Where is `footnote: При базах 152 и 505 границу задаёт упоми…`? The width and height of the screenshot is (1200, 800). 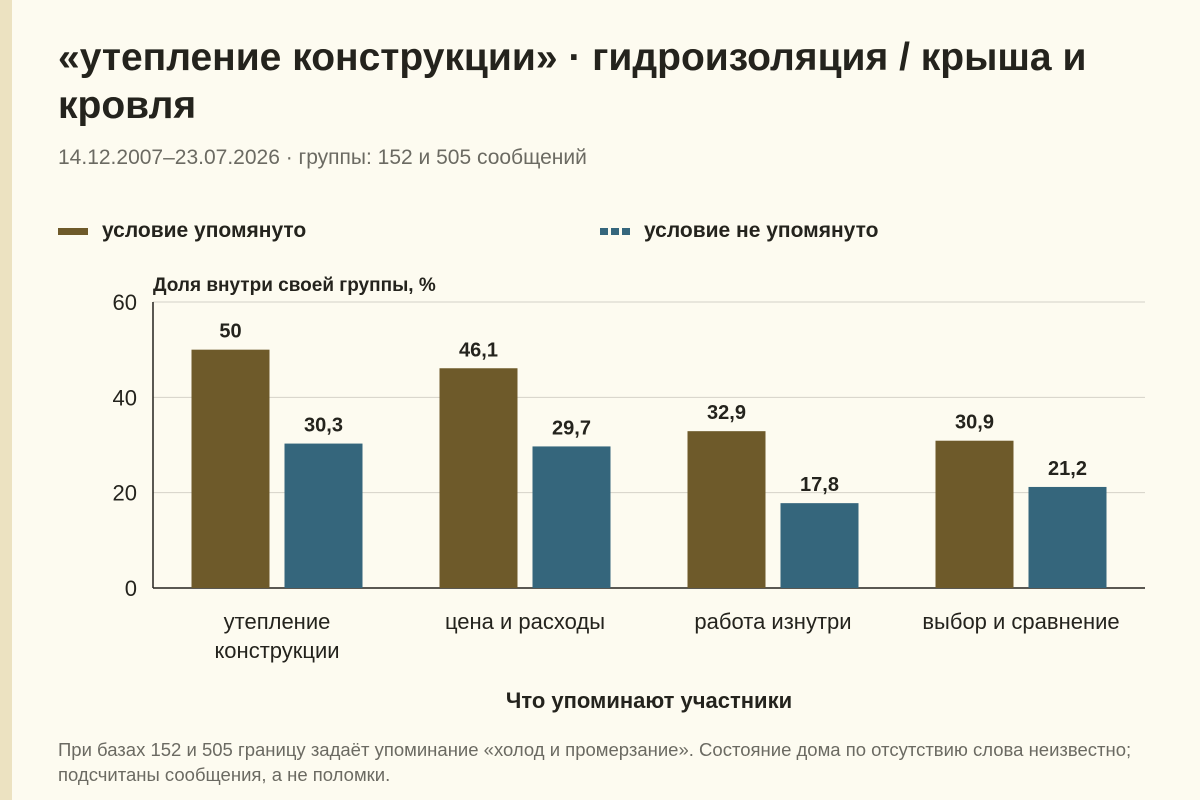
footnote: При базах 152 и 505 границу задаёт упоми… is located at coordinates (595, 762).